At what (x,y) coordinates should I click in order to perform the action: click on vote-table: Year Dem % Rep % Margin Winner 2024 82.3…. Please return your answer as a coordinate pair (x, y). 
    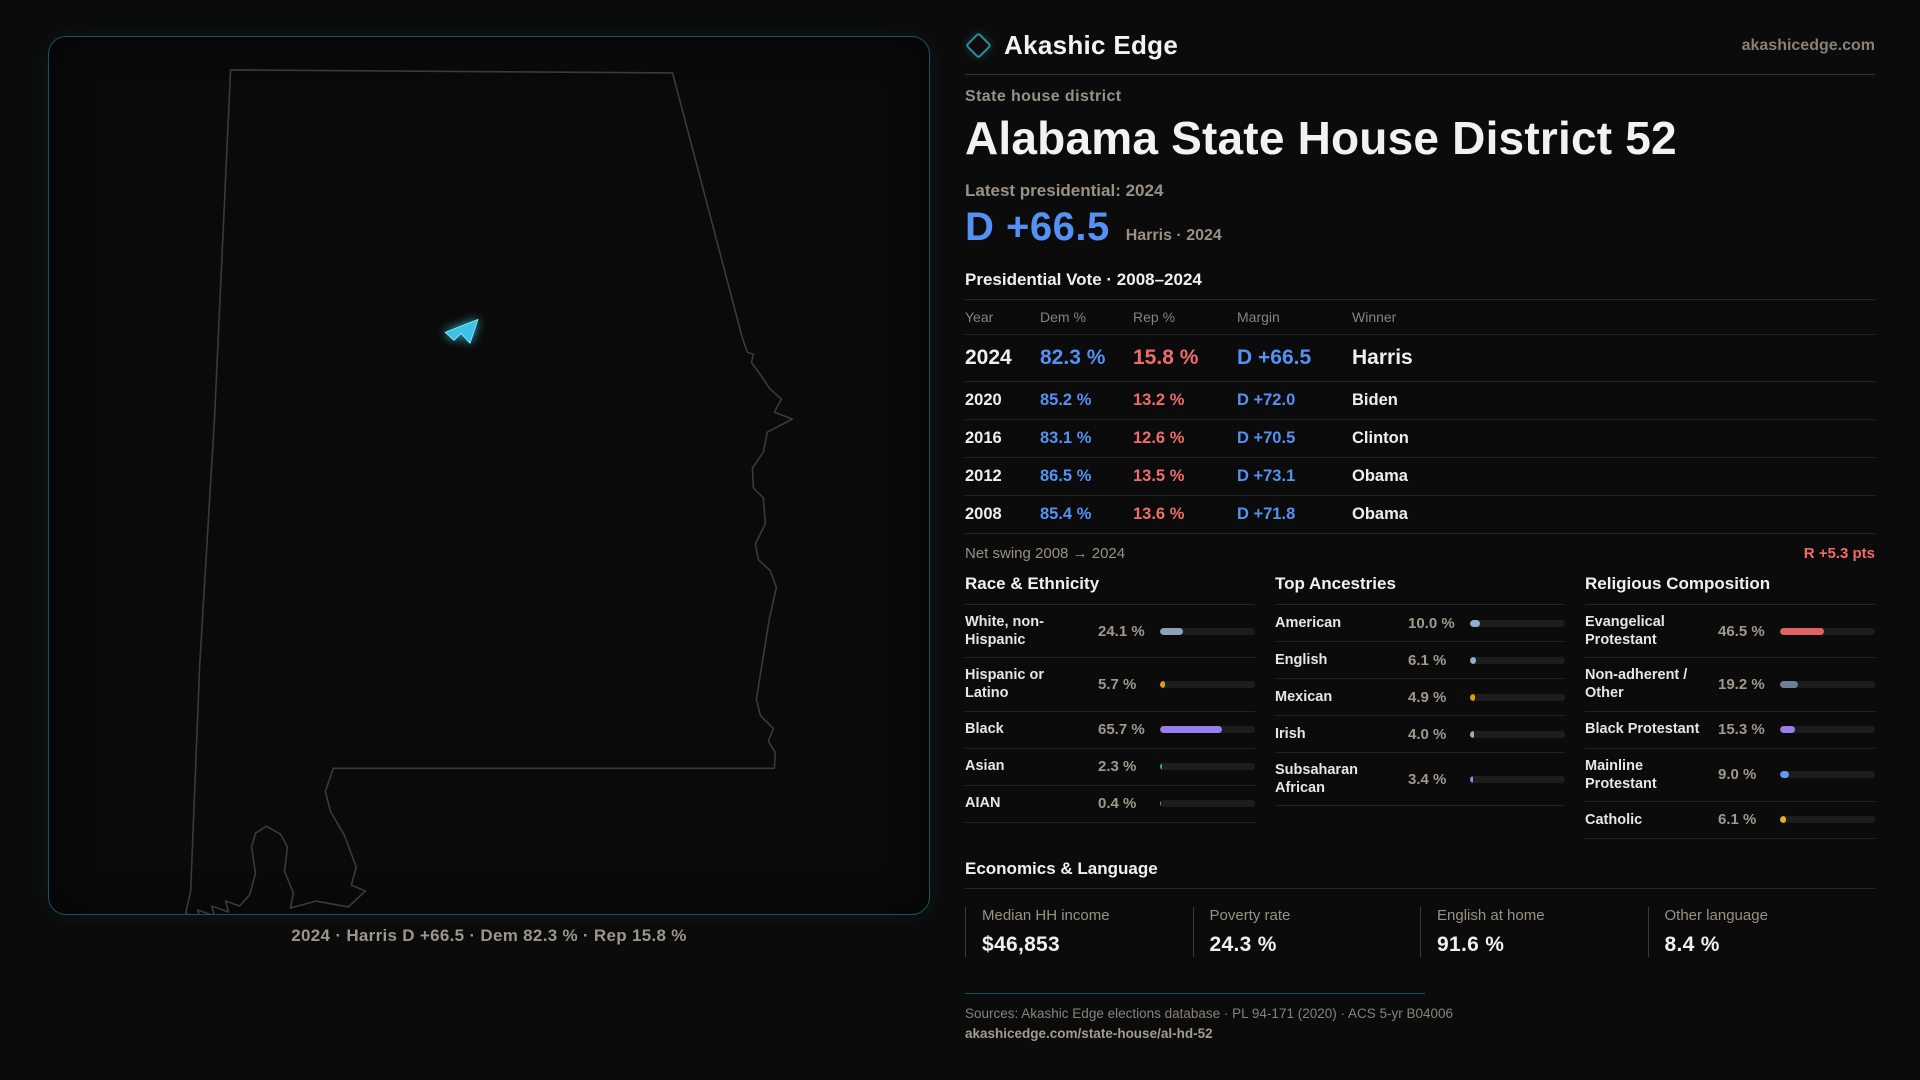
    Looking at the image, I should click on (1420, 417).